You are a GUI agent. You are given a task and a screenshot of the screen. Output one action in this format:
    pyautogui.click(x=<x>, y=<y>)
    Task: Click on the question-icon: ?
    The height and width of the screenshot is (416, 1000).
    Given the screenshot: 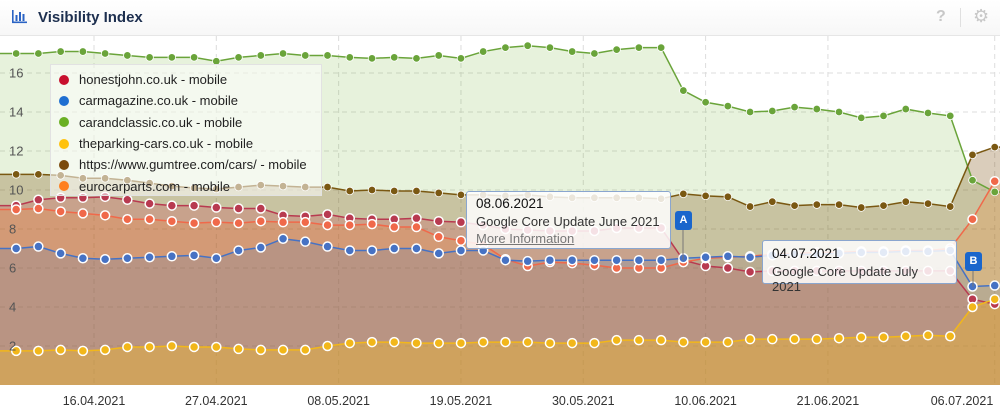 What is the action you would take?
    pyautogui.click(x=941, y=16)
    